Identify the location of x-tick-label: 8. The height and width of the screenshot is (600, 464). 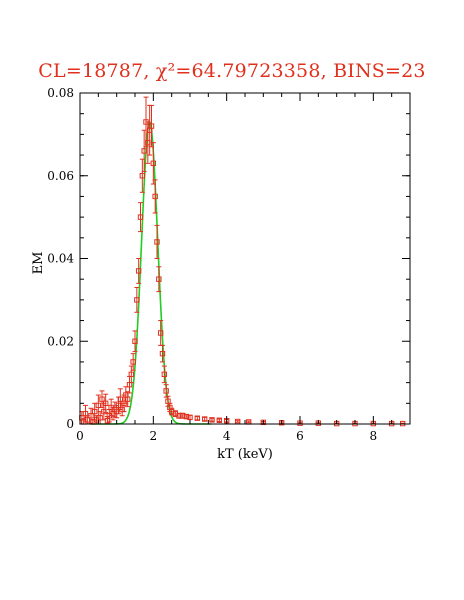
(374, 436).